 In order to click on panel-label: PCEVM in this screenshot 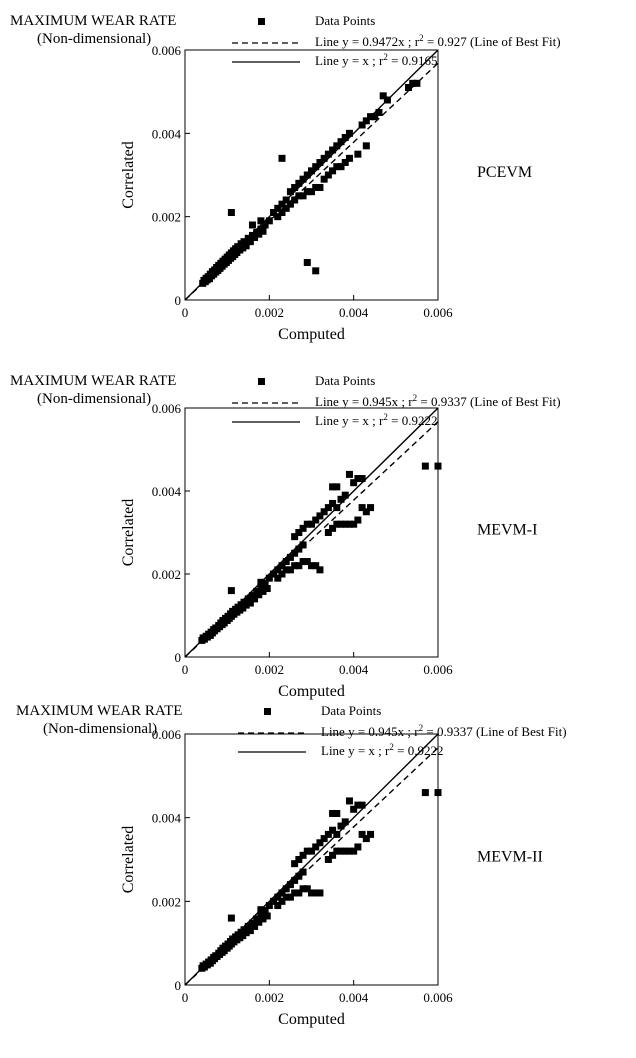, I will do `click(504, 172)`.